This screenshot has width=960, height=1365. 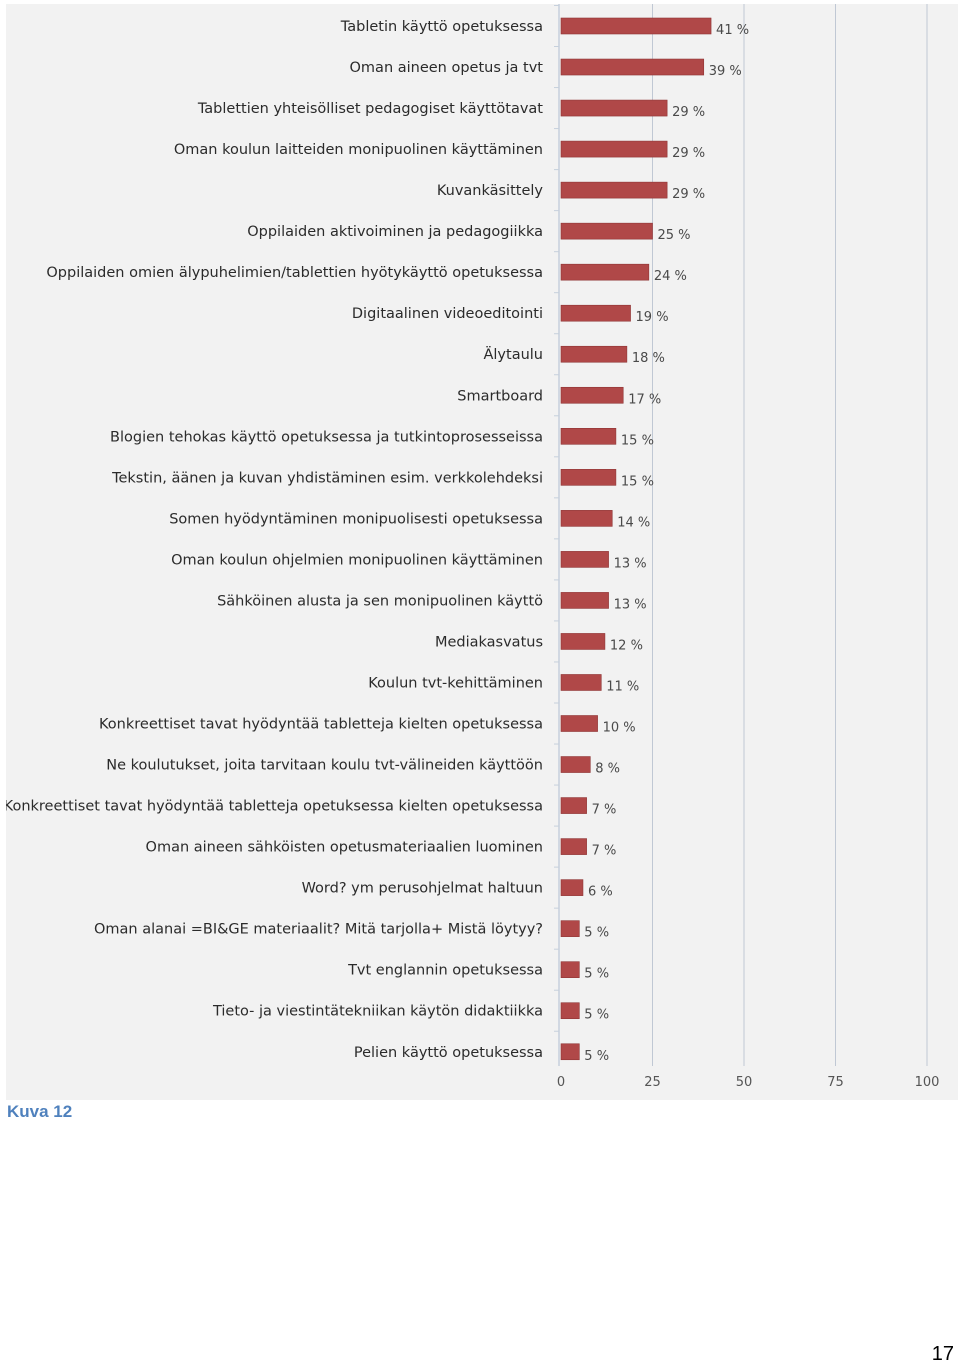 I want to click on category-label: Pelien käyttö opetuksessa, so click(x=448, y=1053).